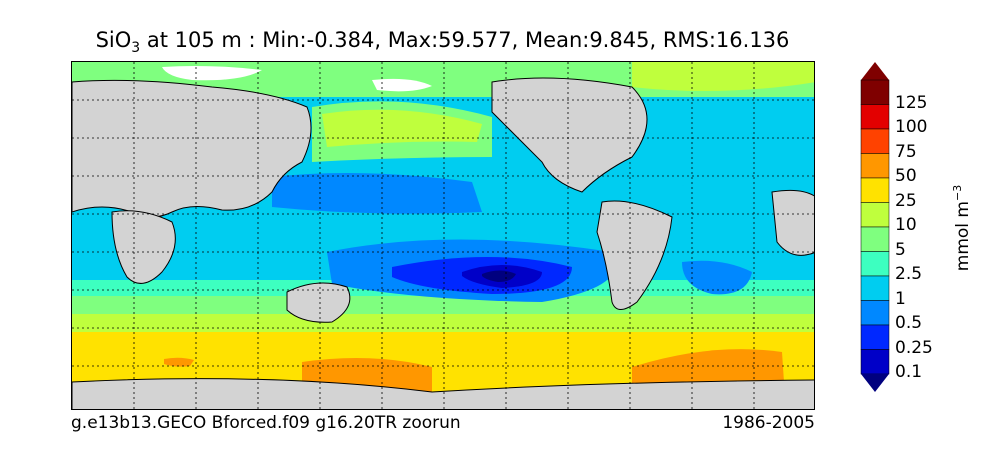 This screenshot has width=1005, height=466. Describe the element at coordinates (499, 276) in the screenshot. I see `south-pacific-gyre-min` at that location.